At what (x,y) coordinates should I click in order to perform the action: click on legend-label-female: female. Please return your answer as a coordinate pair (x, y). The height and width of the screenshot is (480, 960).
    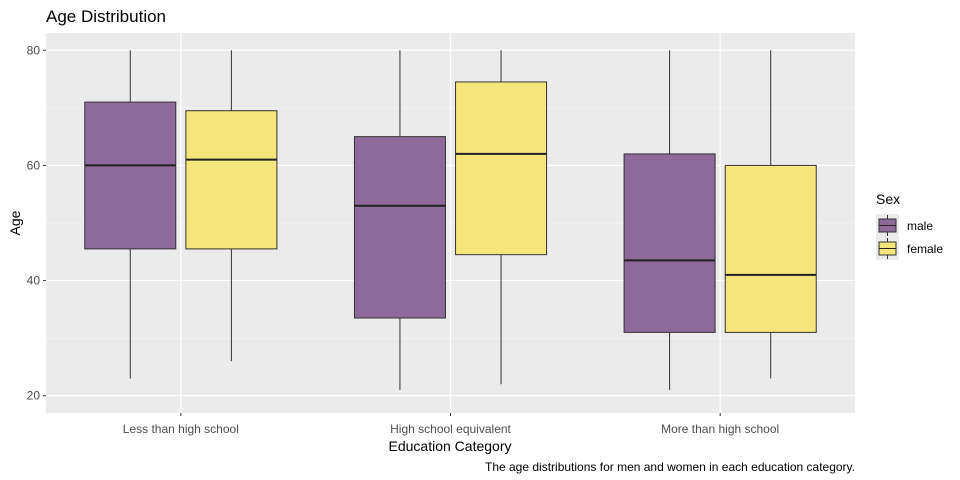
    Looking at the image, I should click on (925, 249).